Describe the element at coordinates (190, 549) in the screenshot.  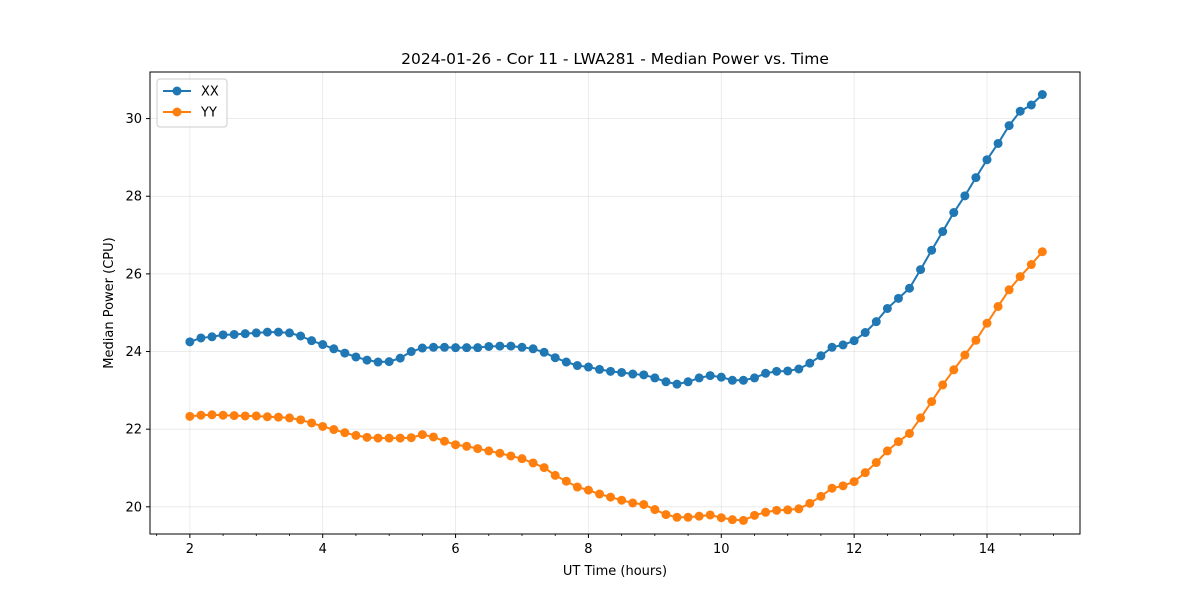
I see `x-tick-label: 2` at that location.